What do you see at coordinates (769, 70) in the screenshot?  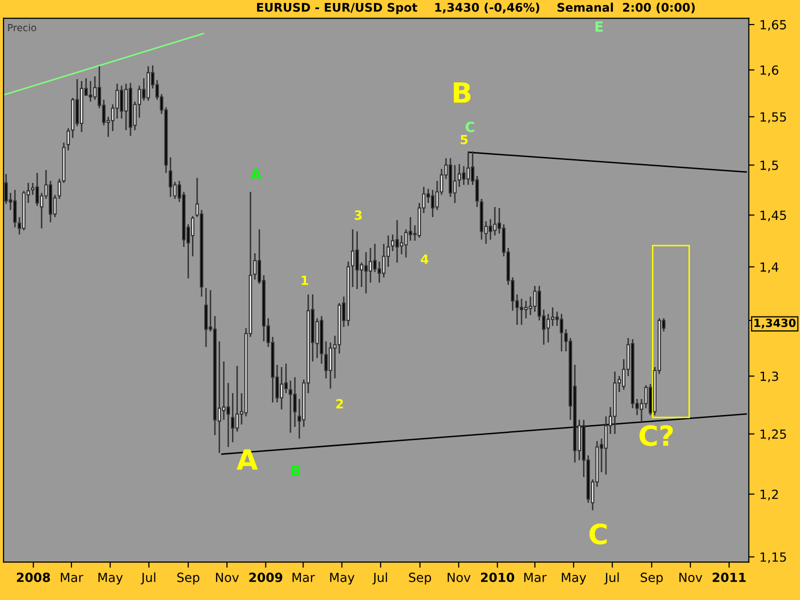 I see `y-tick-label: 1,6` at bounding box center [769, 70].